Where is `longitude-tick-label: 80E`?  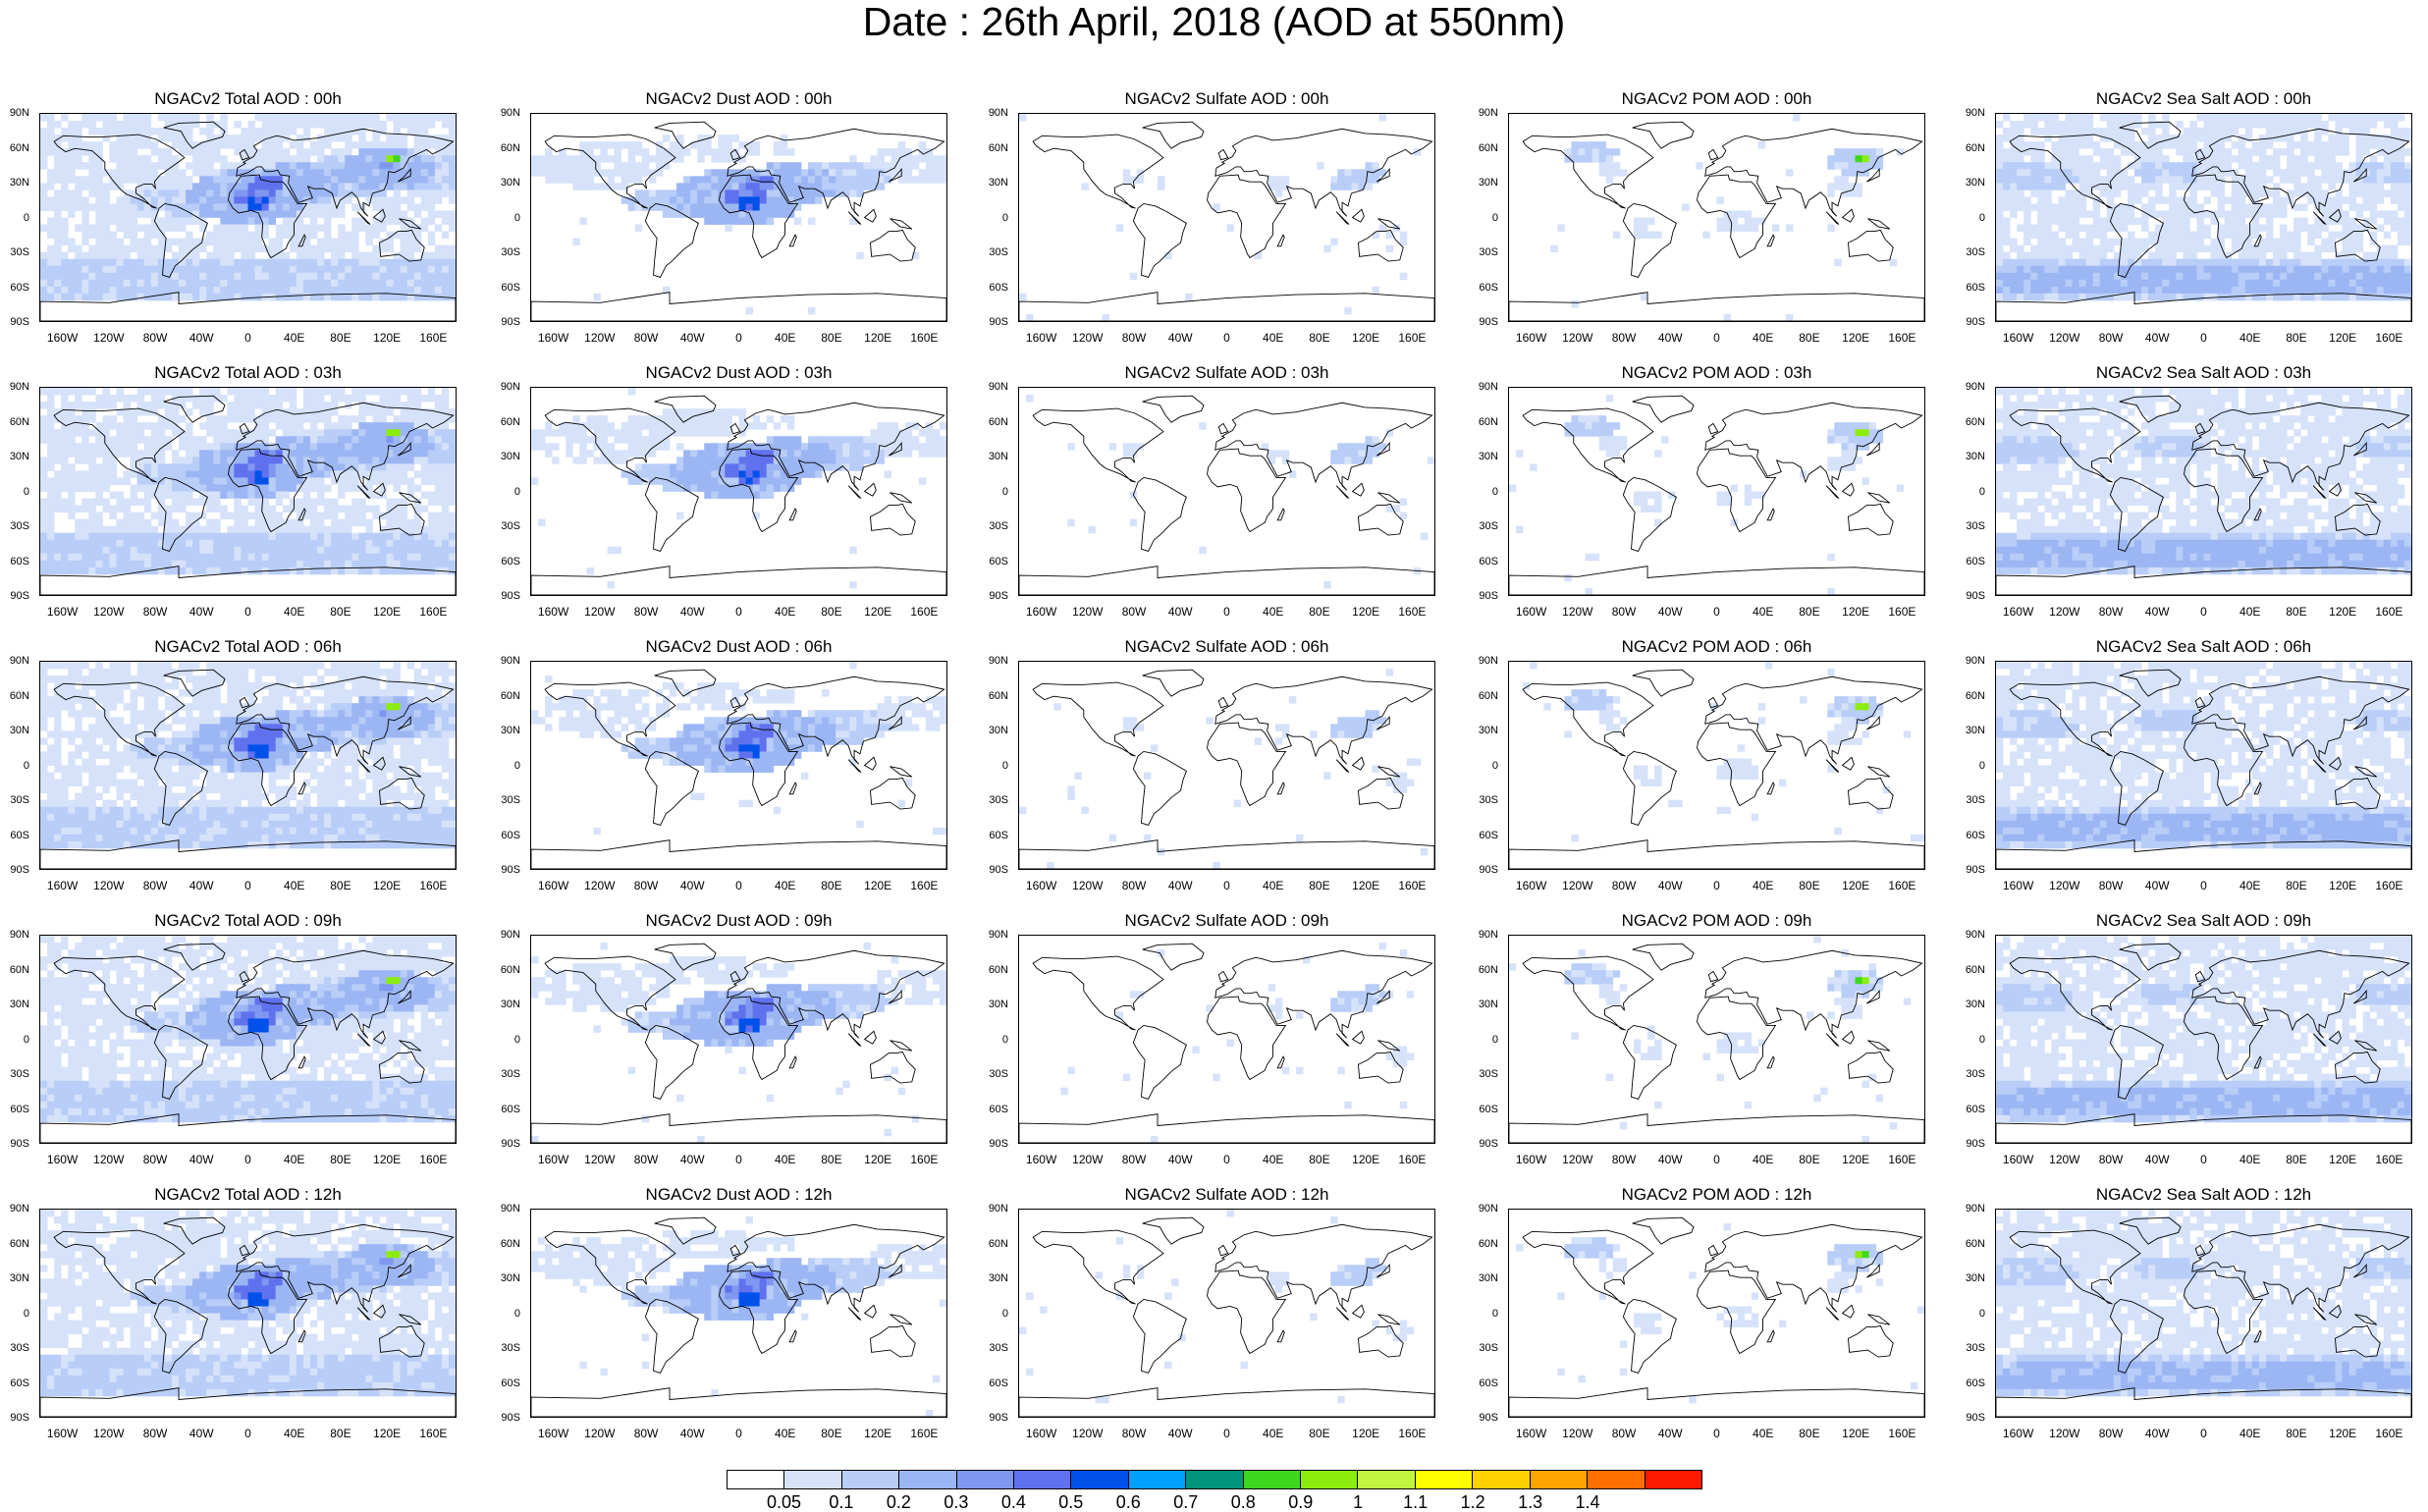
longitude-tick-label: 80E is located at coordinates (341, 612).